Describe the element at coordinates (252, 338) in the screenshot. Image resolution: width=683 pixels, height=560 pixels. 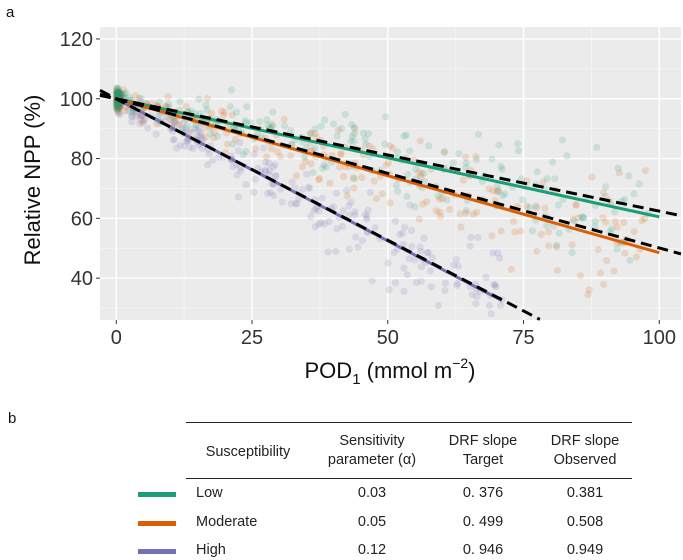
I see `x-tick-label: 25` at that location.